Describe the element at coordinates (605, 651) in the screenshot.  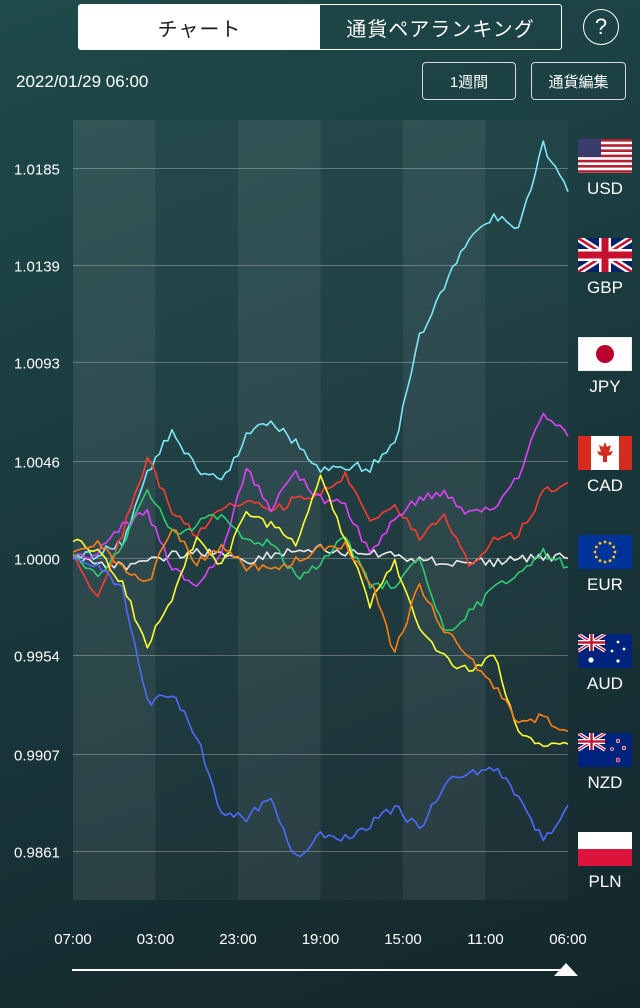
I see `australia-flag-icon` at that location.